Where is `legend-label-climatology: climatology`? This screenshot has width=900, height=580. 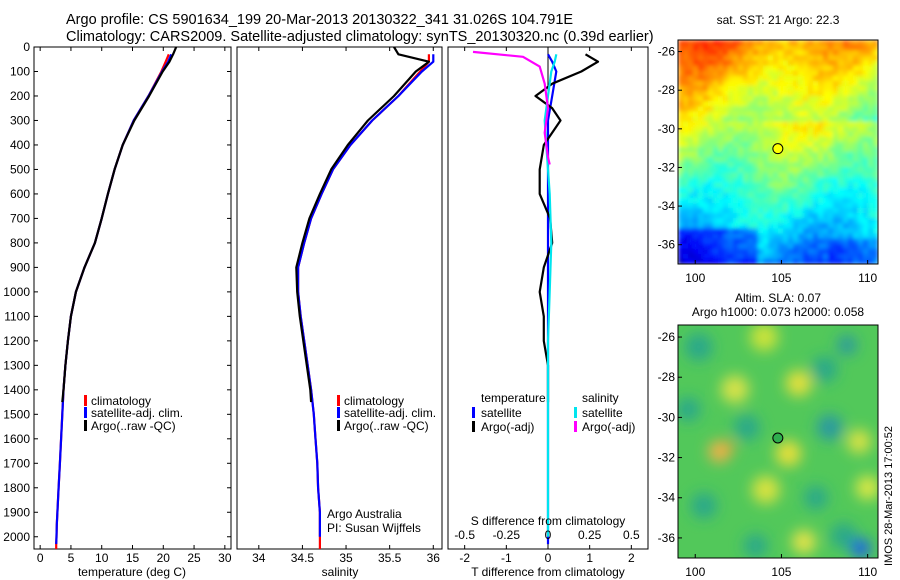 legend-label-climatology: climatology is located at coordinates (121, 401).